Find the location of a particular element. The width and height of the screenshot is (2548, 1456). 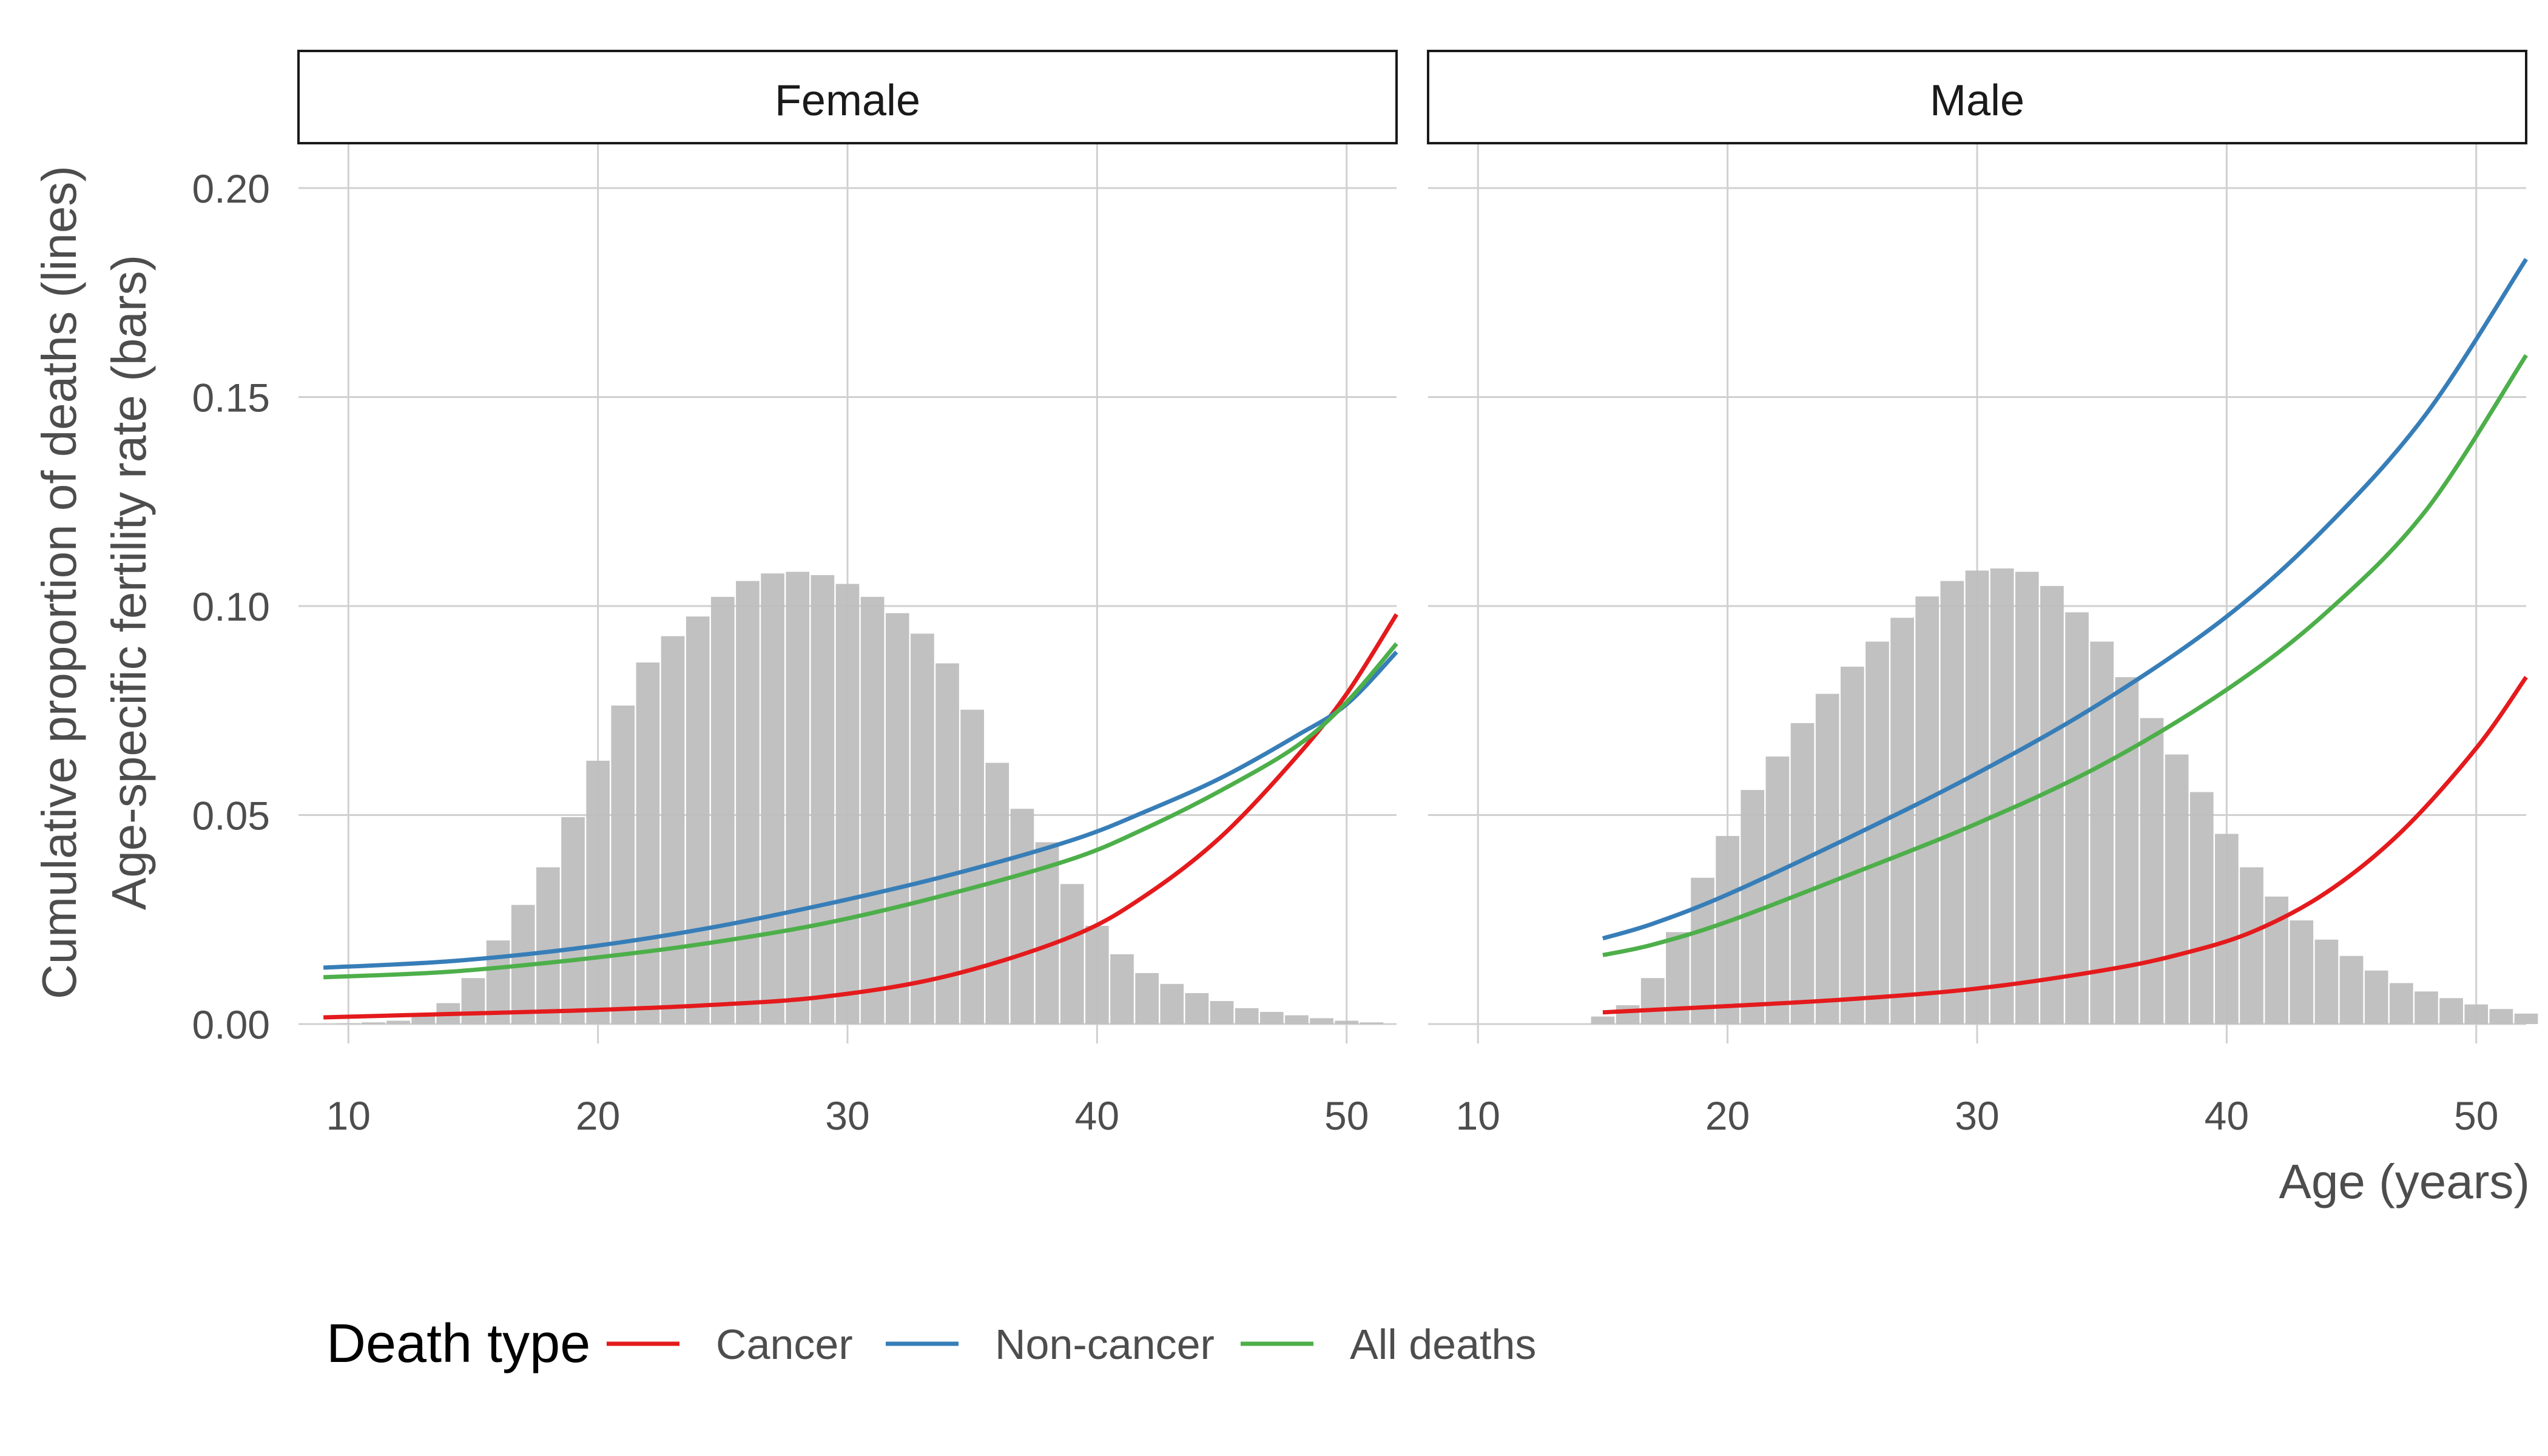

legend-entry-all-deaths: All deaths is located at coordinates (1388, 1344).